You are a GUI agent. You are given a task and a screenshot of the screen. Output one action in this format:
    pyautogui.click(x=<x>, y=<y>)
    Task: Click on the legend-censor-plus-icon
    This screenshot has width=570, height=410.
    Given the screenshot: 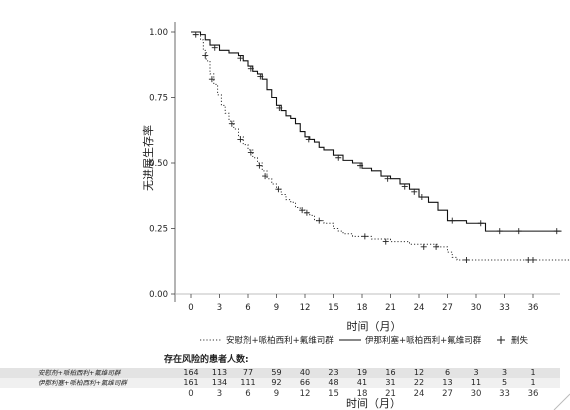 What is the action you would take?
    pyautogui.click(x=501, y=340)
    